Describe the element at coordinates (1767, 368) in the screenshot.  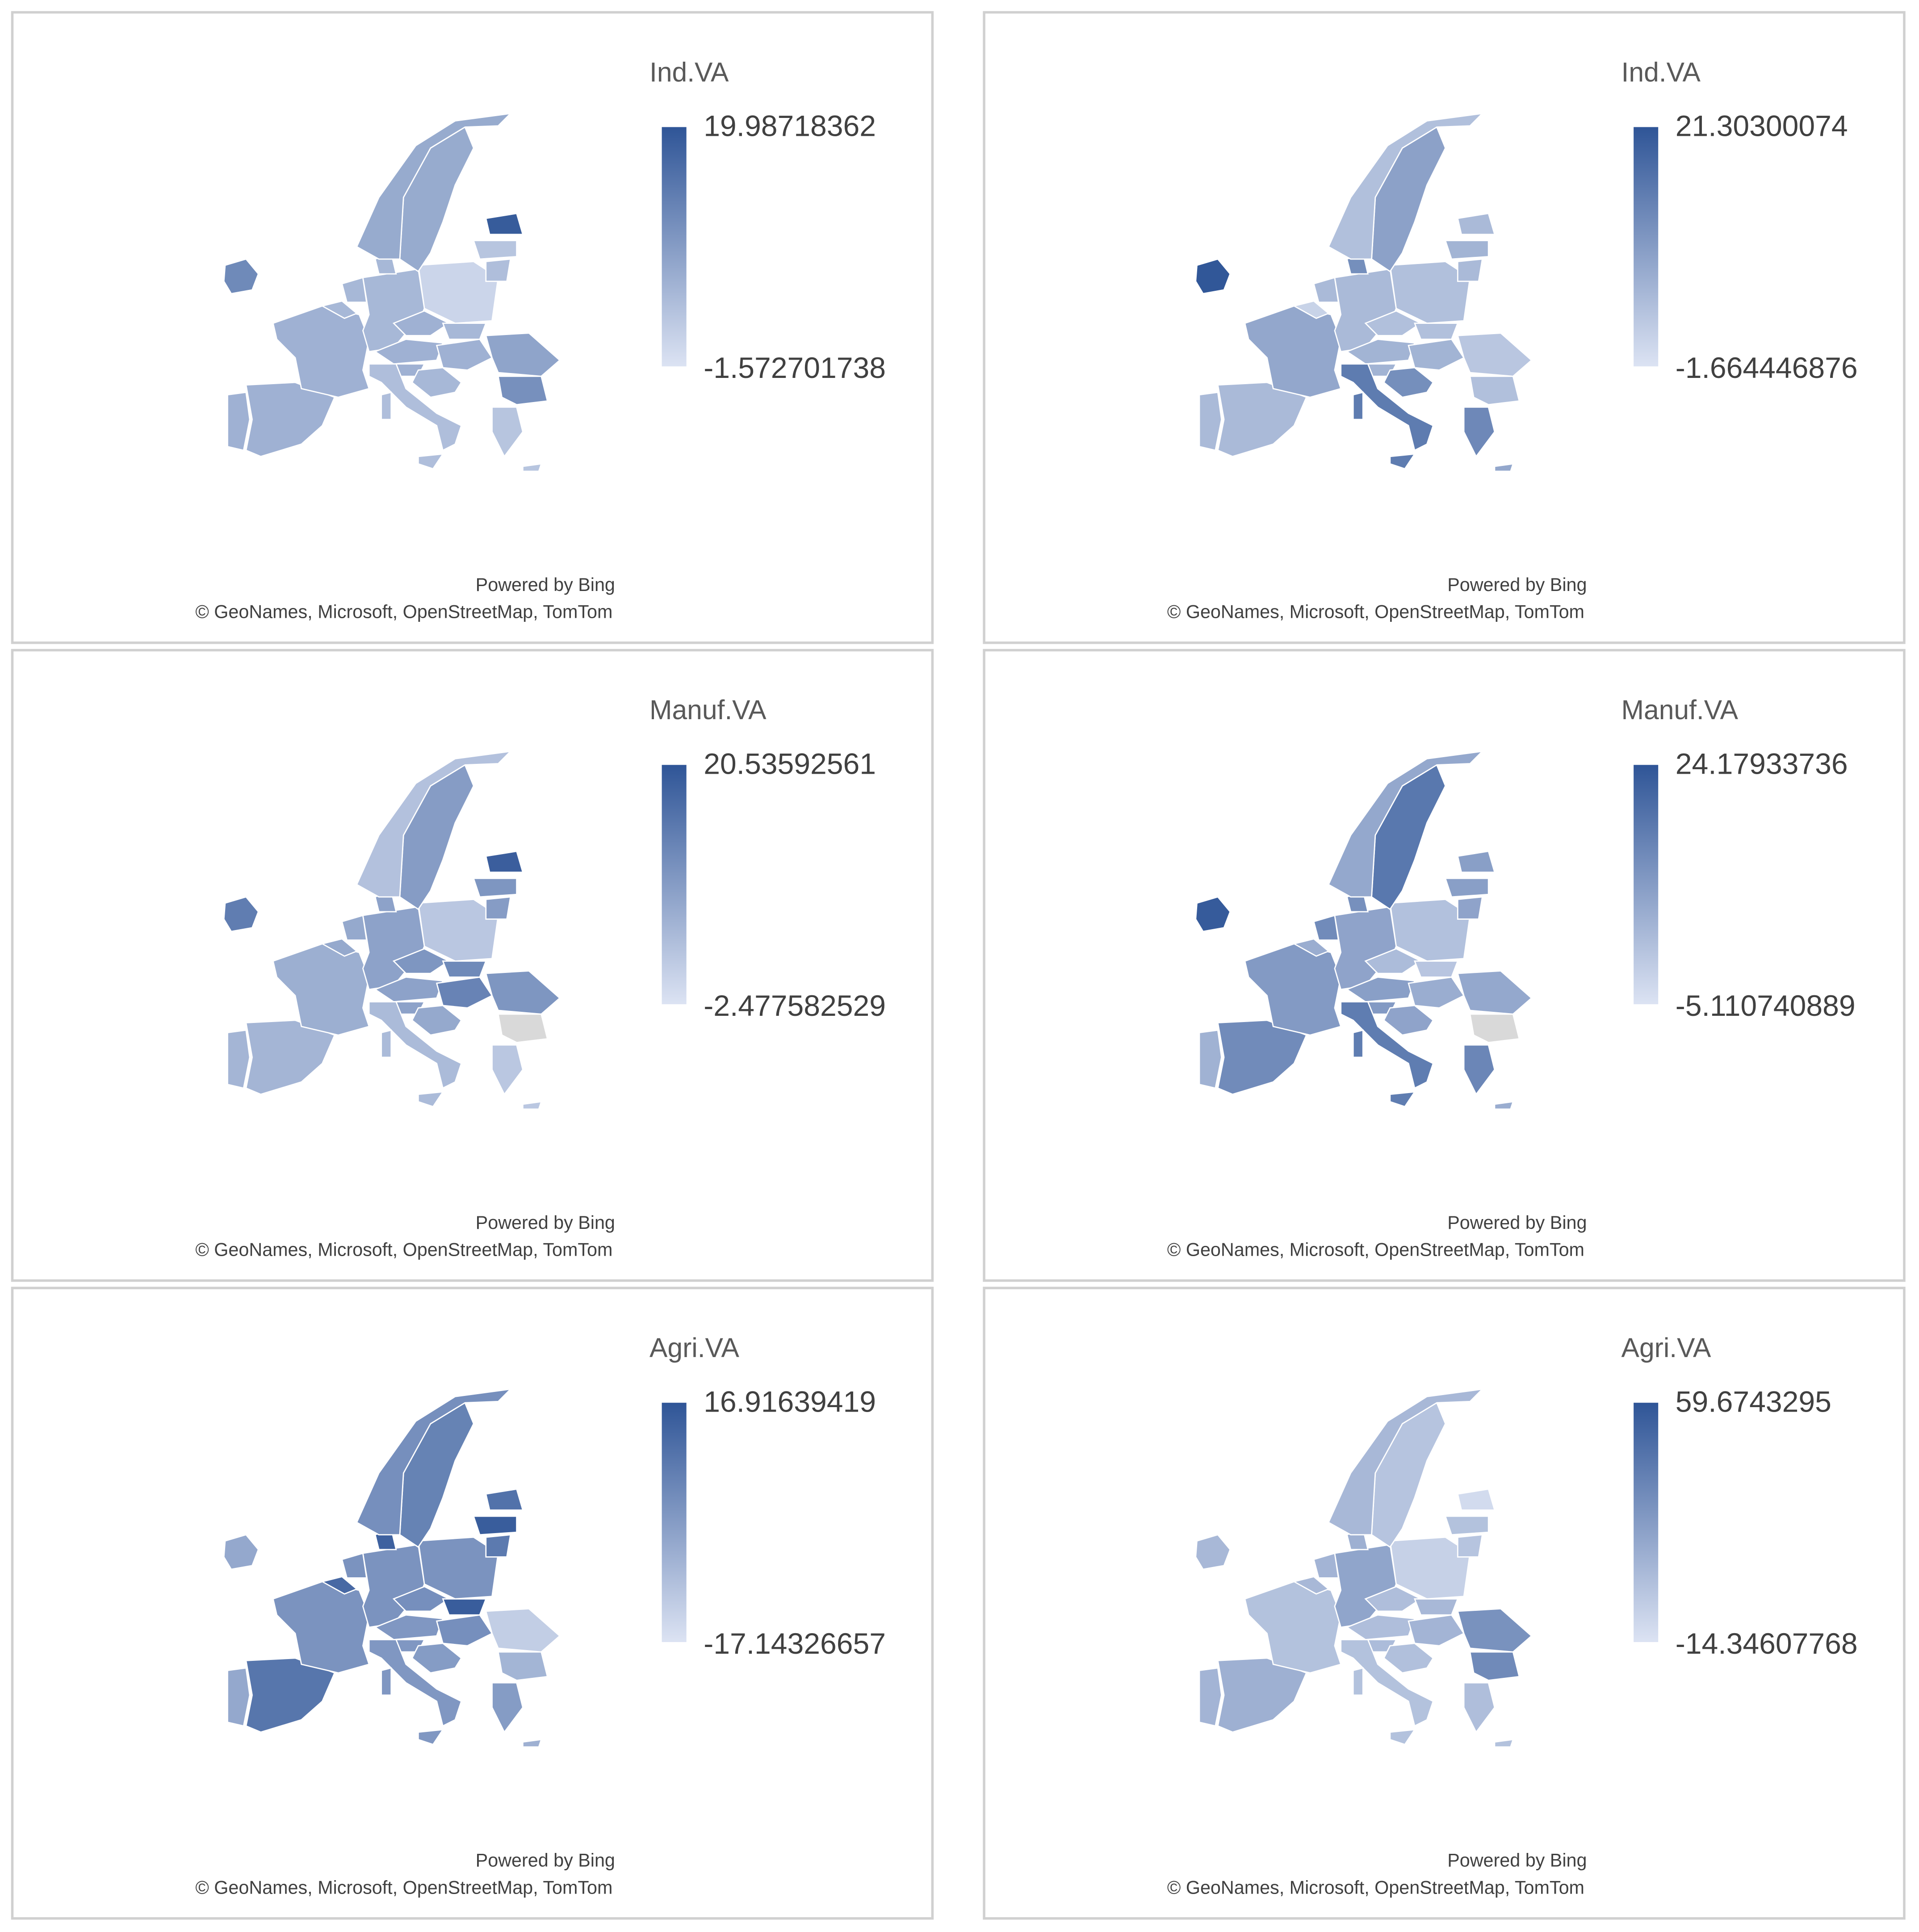
I see `legend-min: -1.664446876` at that location.